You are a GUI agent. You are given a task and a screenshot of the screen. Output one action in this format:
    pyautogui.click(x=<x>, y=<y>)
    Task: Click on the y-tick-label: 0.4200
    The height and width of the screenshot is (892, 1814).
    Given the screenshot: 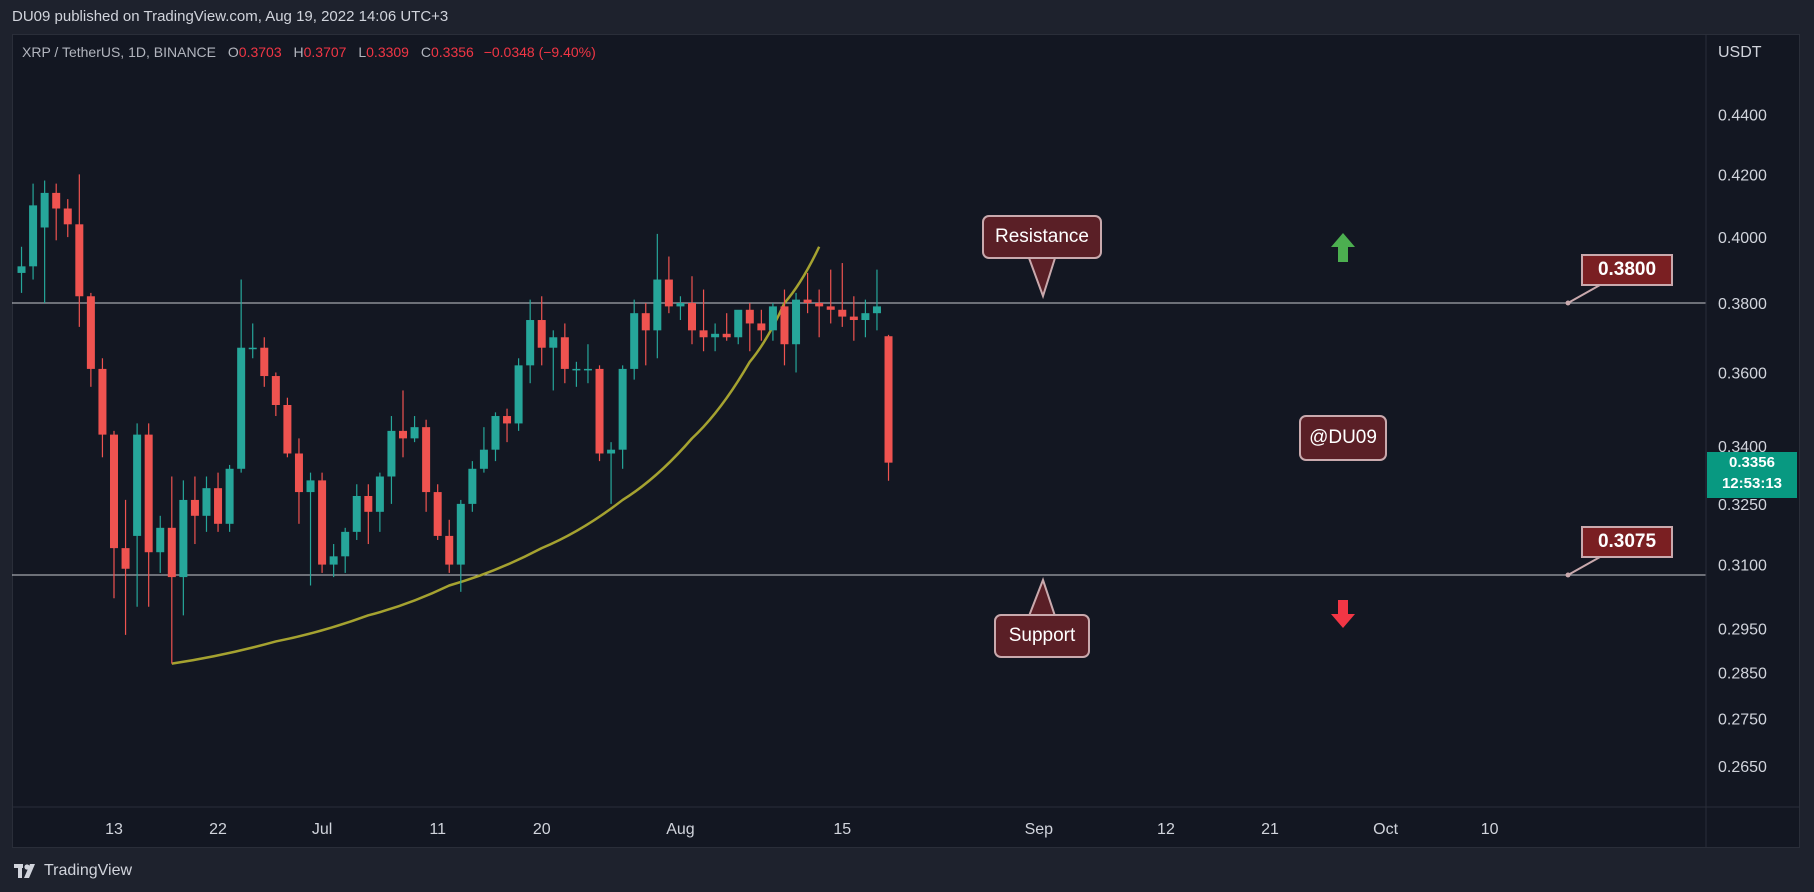 What is the action you would take?
    pyautogui.click(x=1742, y=175)
    